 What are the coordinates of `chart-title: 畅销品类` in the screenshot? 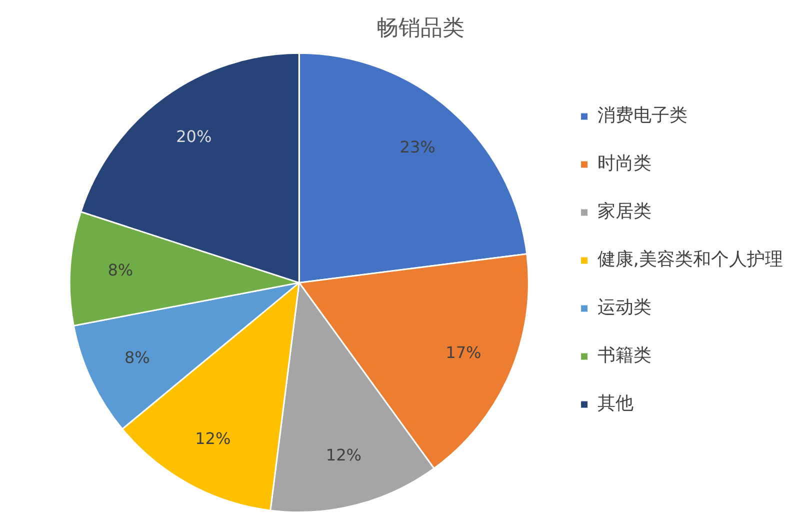 It's located at (420, 28).